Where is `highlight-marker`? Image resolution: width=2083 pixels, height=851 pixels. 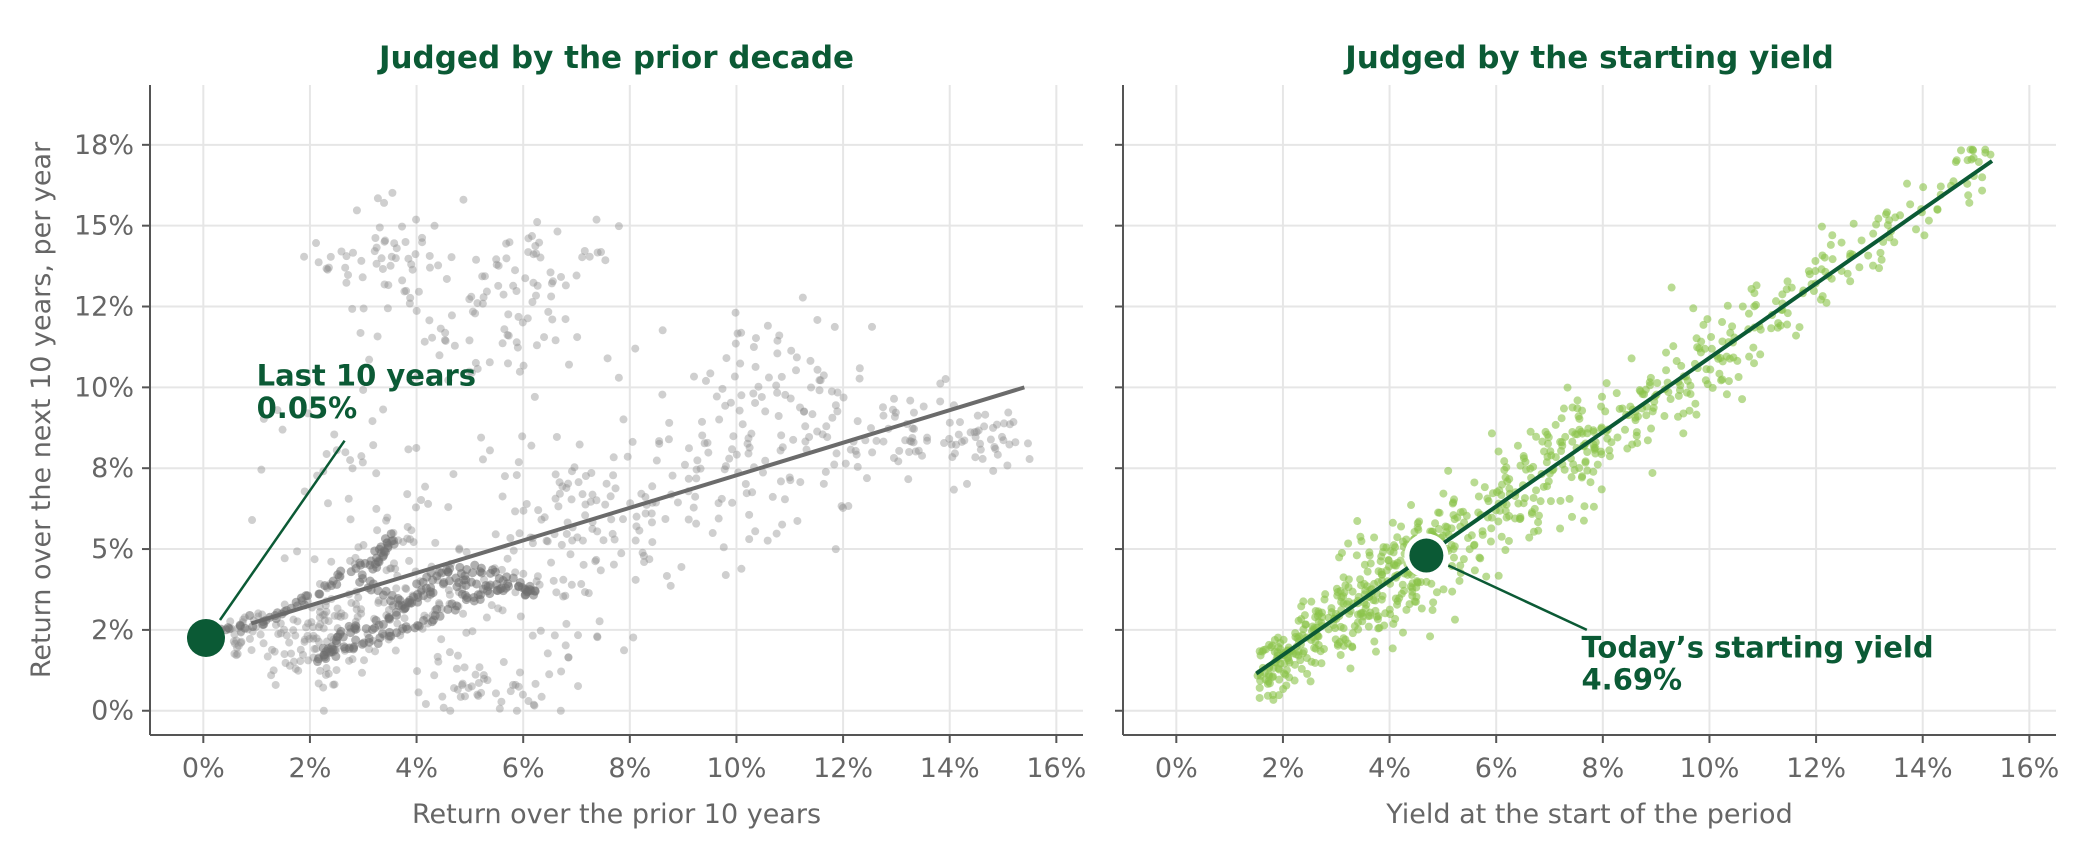 highlight-marker is located at coordinates (1426, 555).